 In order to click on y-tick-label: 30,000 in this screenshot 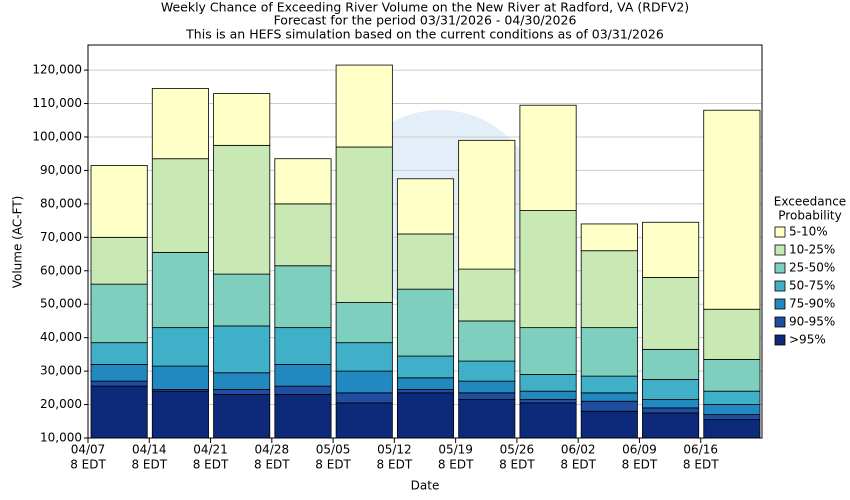, I will do `click(61, 371)`.